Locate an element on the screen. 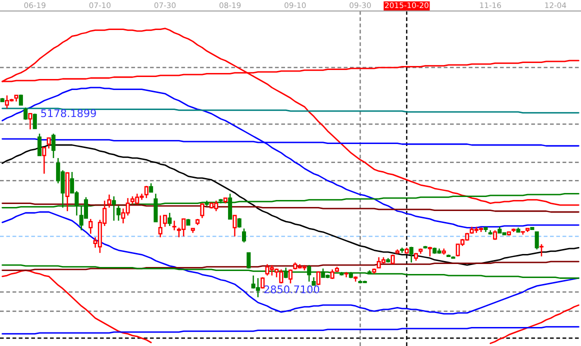 The image size is (581, 346). annotation: 5178.1899 is located at coordinates (68, 113).